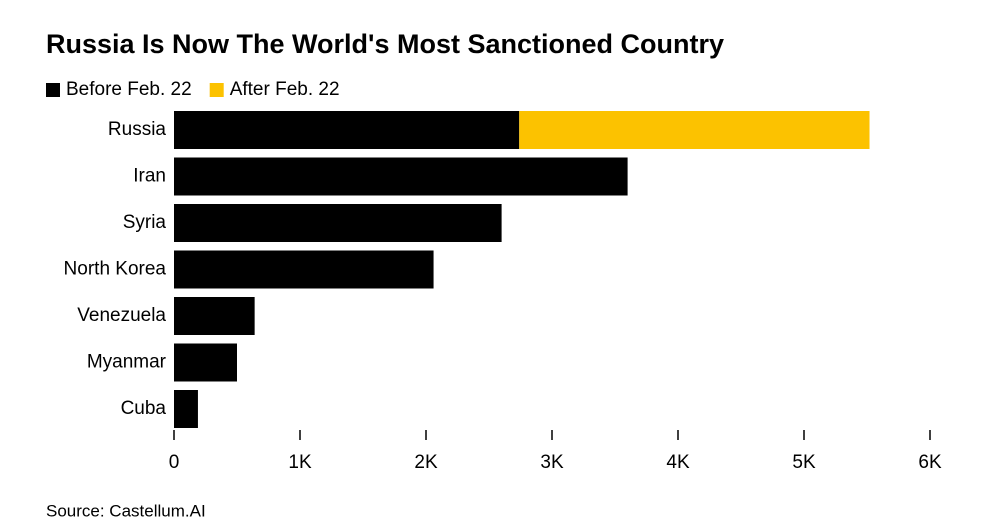 The image size is (988, 531). What do you see at coordinates (804, 462) in the screenshot?
I see `x-tick-label: 5K` at bounding box center [804, 462].